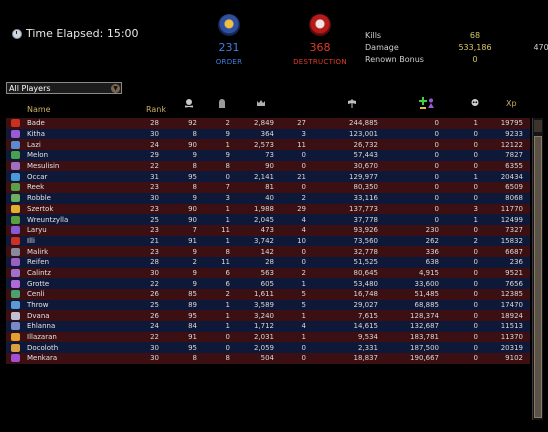 Image resolution: width=548 pixels, height=432 pixels. I want to click on cell-resurrects: 132,687, so click(424, 326).